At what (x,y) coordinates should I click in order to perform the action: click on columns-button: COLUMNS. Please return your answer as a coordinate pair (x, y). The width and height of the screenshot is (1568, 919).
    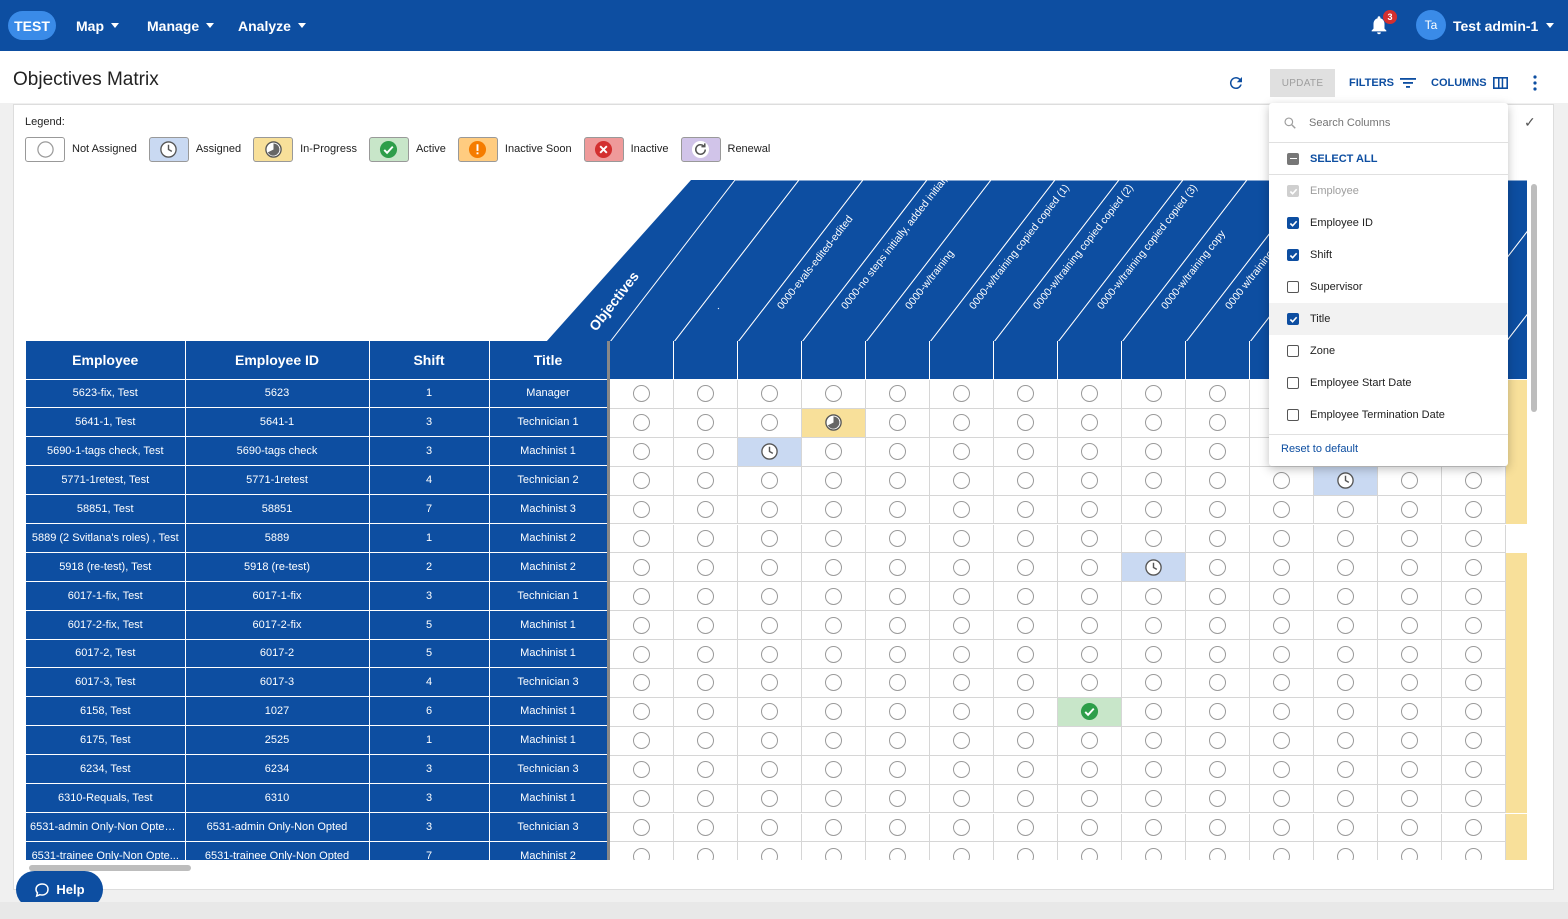
    Looking at the image, I should click on (1469, 83).